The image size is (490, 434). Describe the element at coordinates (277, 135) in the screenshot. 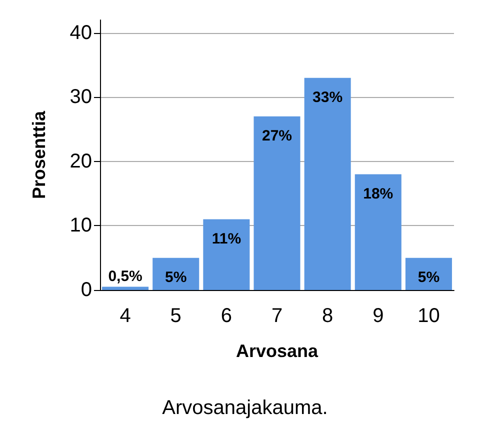

I see `data-label: 27%` at that location.